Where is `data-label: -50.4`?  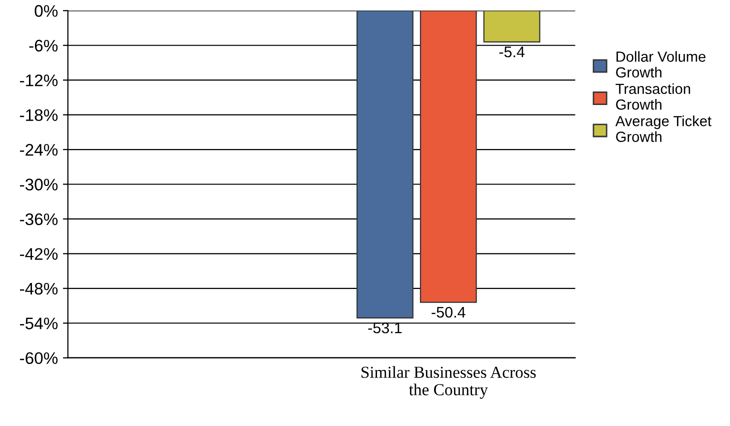
data-label: -50.4 is located at coordinates (449, 312).